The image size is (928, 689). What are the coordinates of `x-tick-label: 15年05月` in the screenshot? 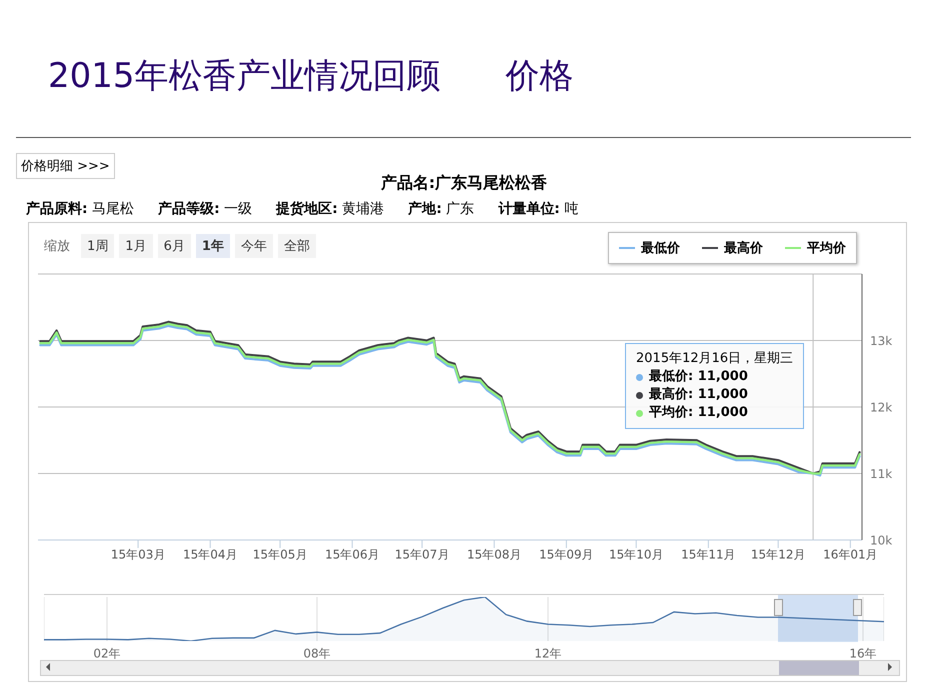 It's located at (280, 555).